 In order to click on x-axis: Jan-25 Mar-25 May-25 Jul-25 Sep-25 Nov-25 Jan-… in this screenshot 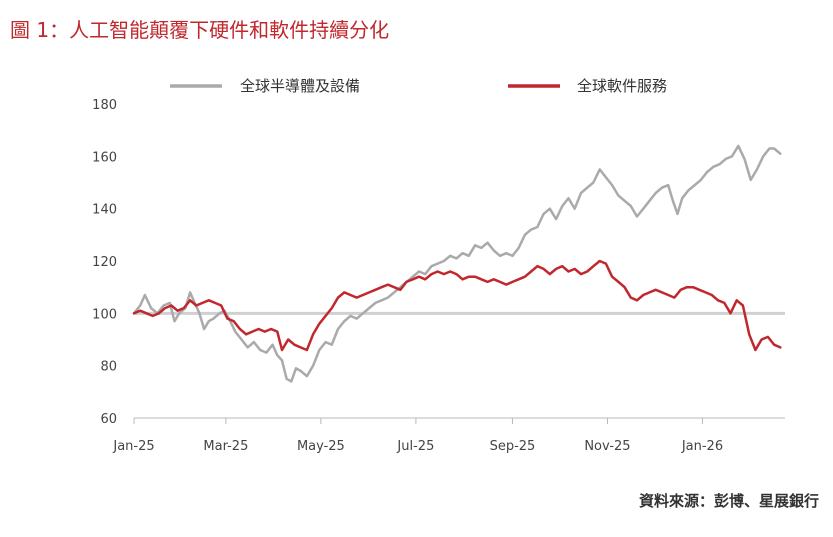, I will do `click(448, 435)`.